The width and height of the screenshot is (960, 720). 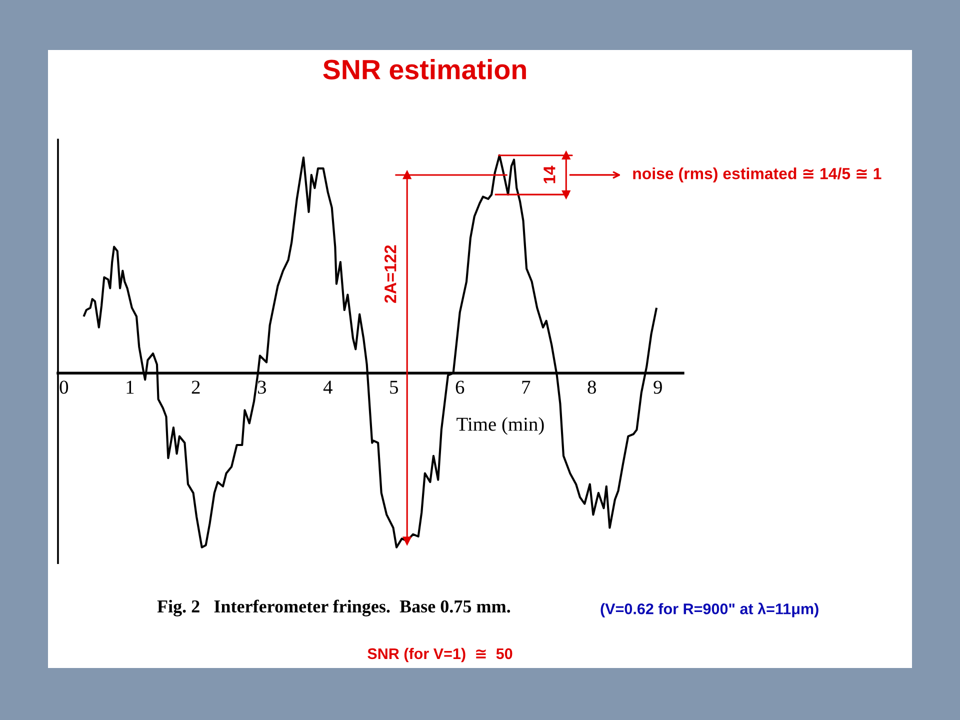 What do you see at coordinates (333, 608) in the screenshot?
I see `caption: Fig. 2 Interferometer fringes. Base 0.75 mm.` at bounding box center [333, 608].